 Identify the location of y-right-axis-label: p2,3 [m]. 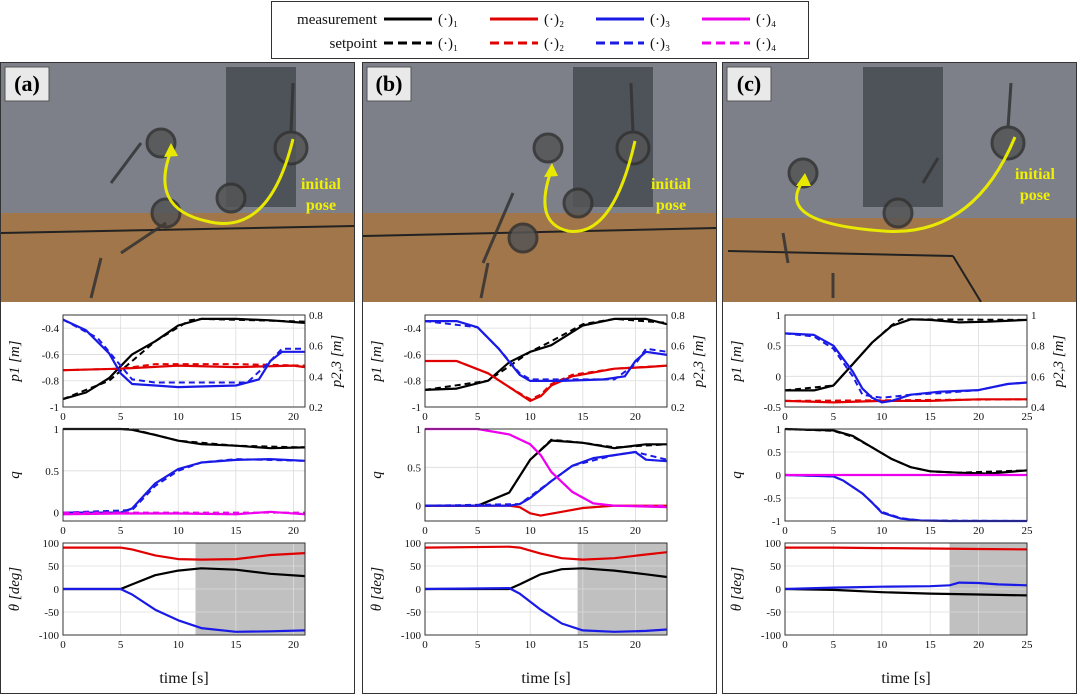
(699, 362).